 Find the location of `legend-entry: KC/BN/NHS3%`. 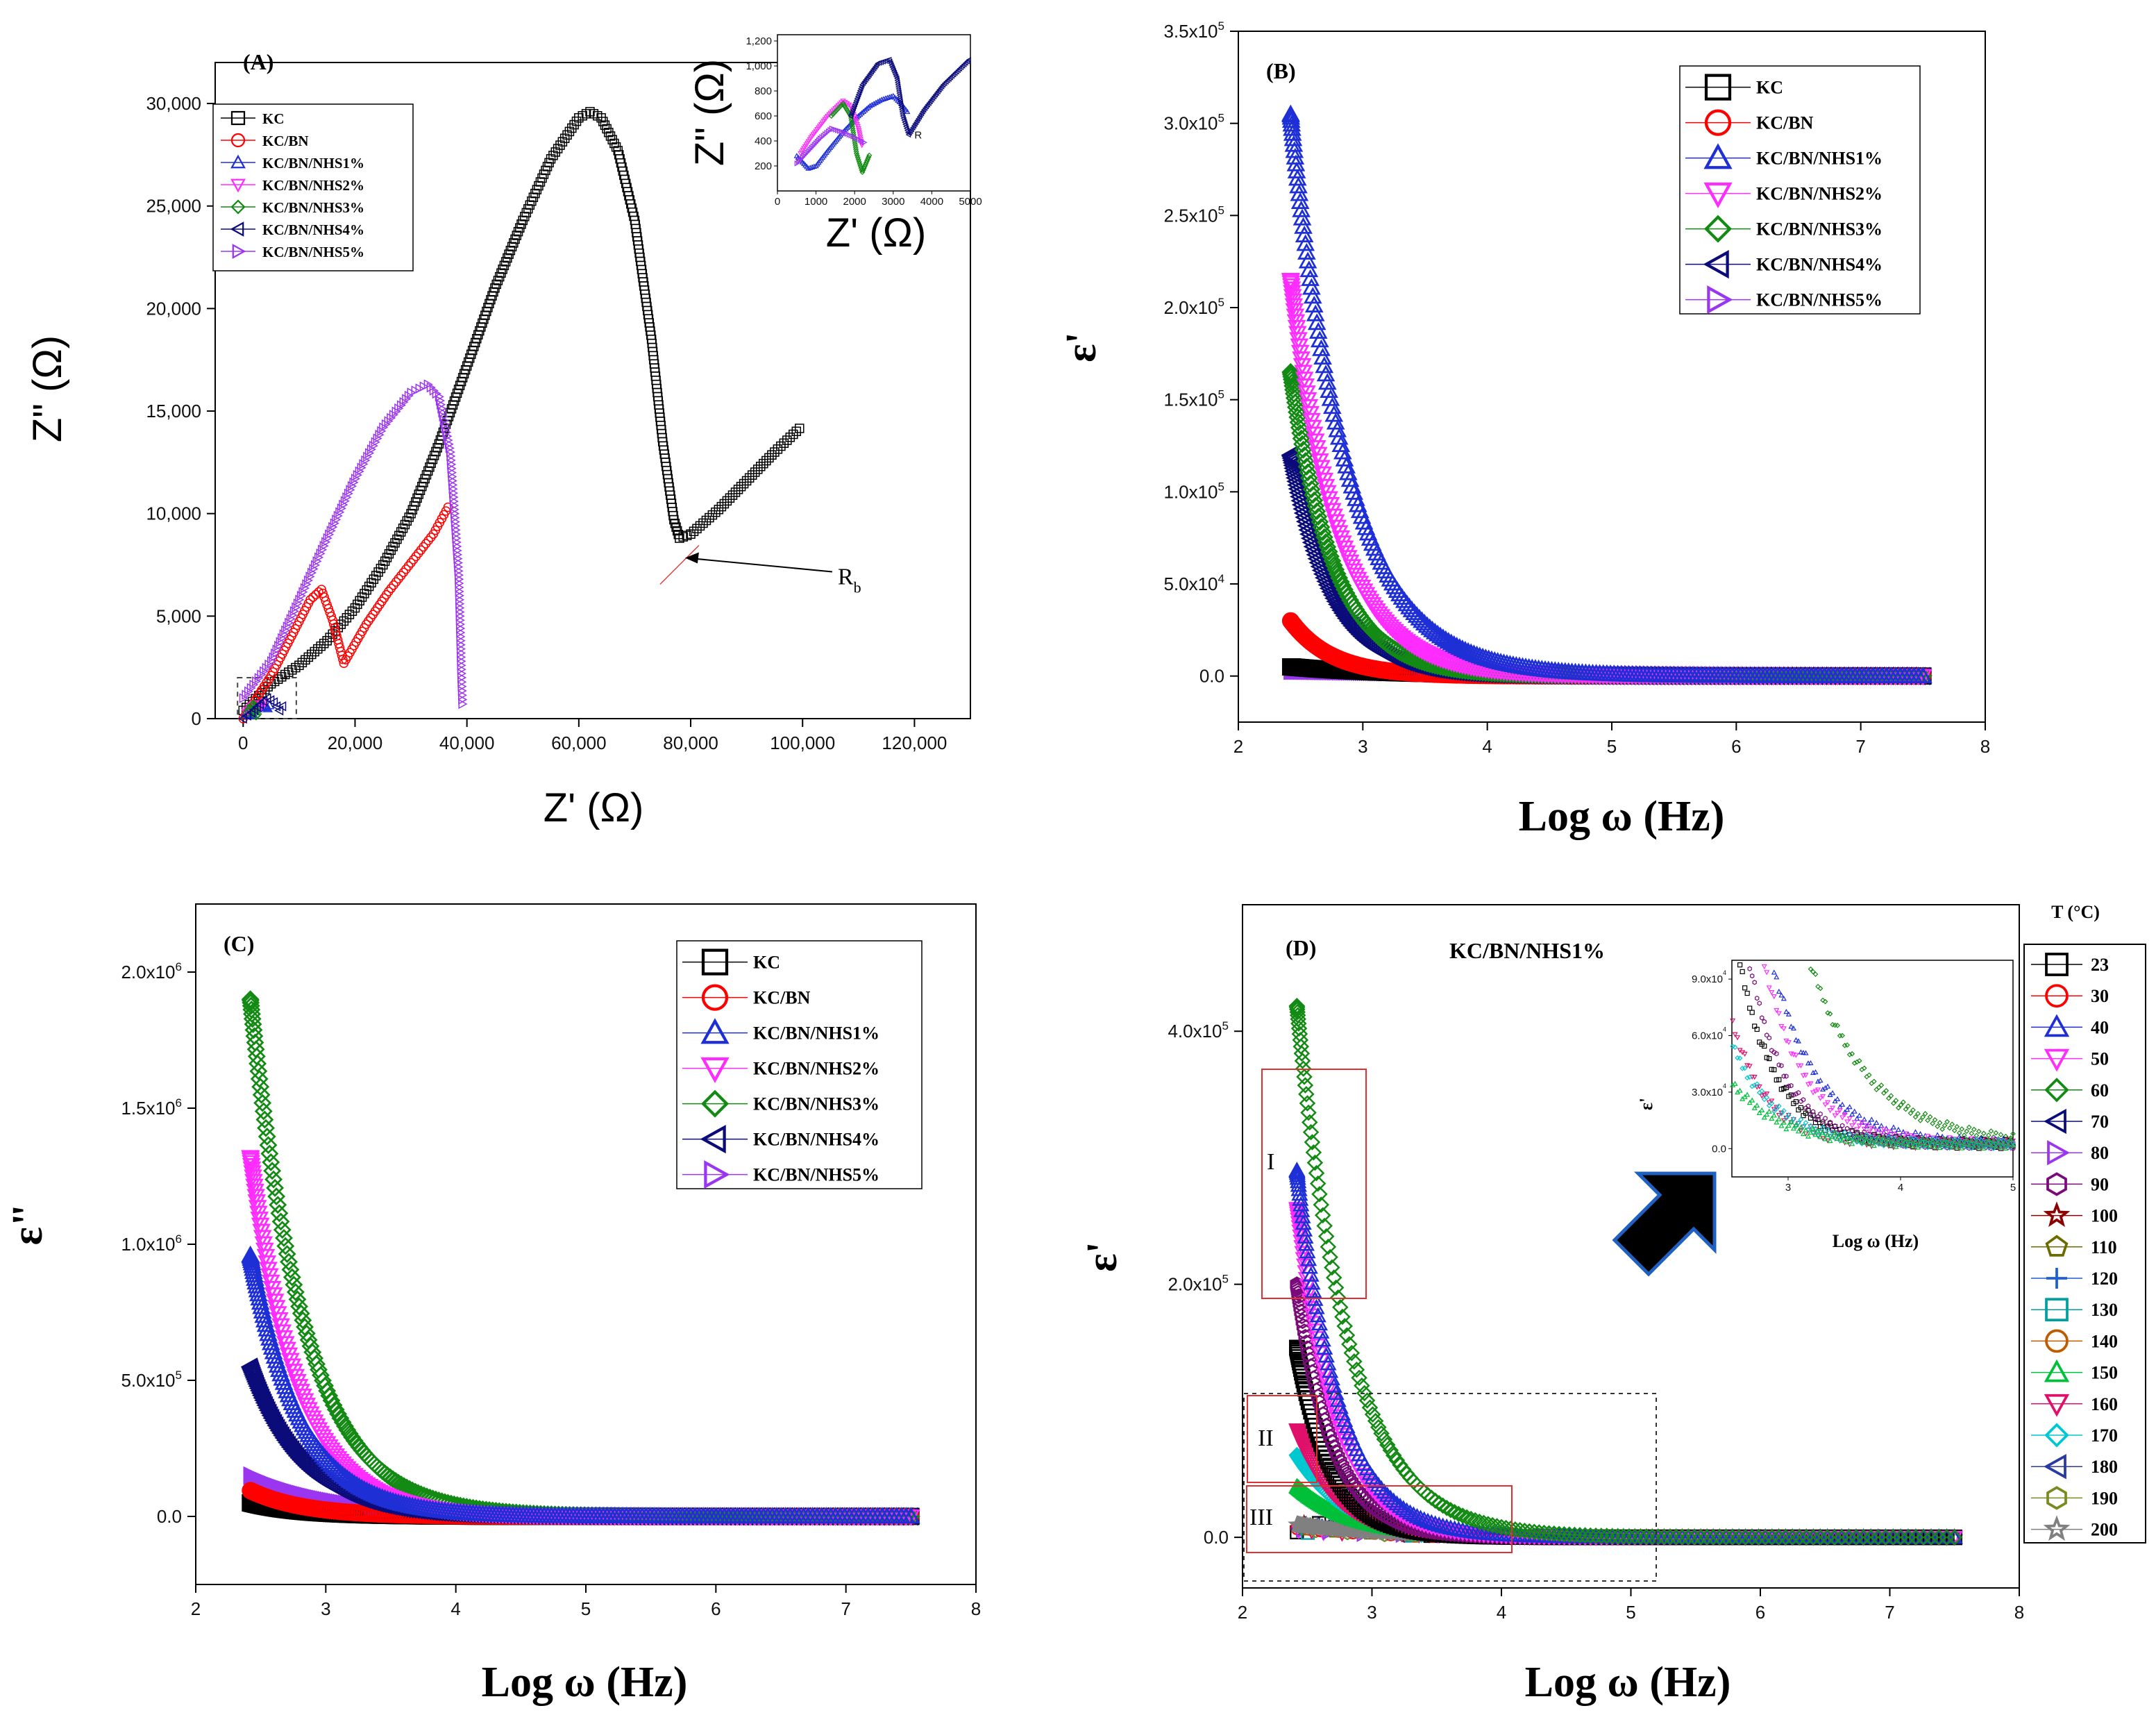

legend-entry: KC/BN/NHS3% is located at coordinates (816, 1104).